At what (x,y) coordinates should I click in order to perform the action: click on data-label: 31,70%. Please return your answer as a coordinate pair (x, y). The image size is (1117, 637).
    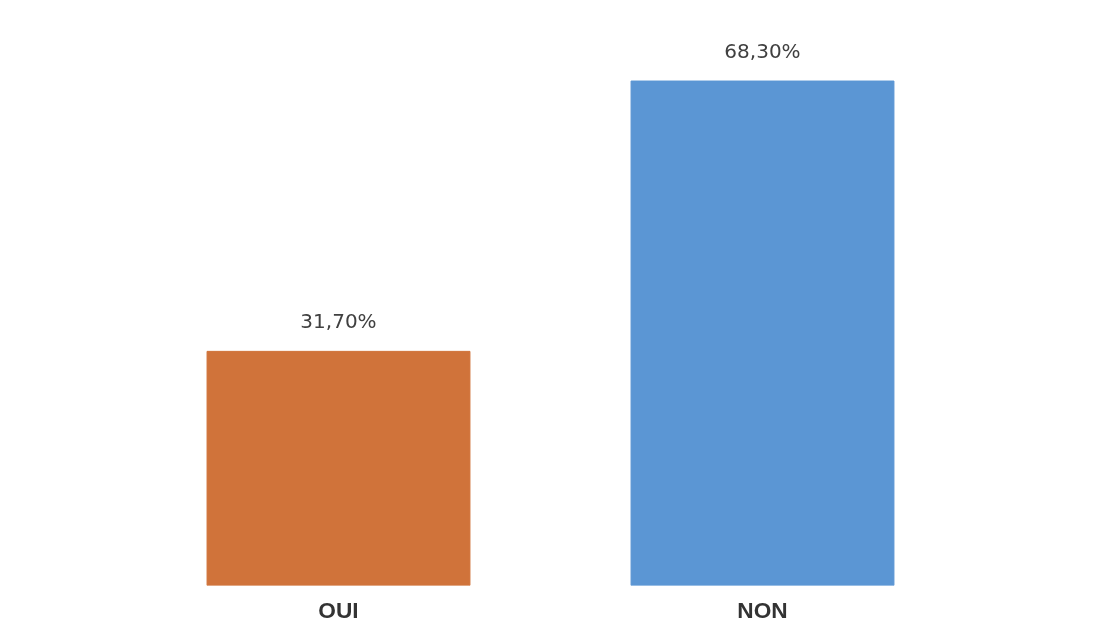
    Looking at the image, I should click on (338, 321).